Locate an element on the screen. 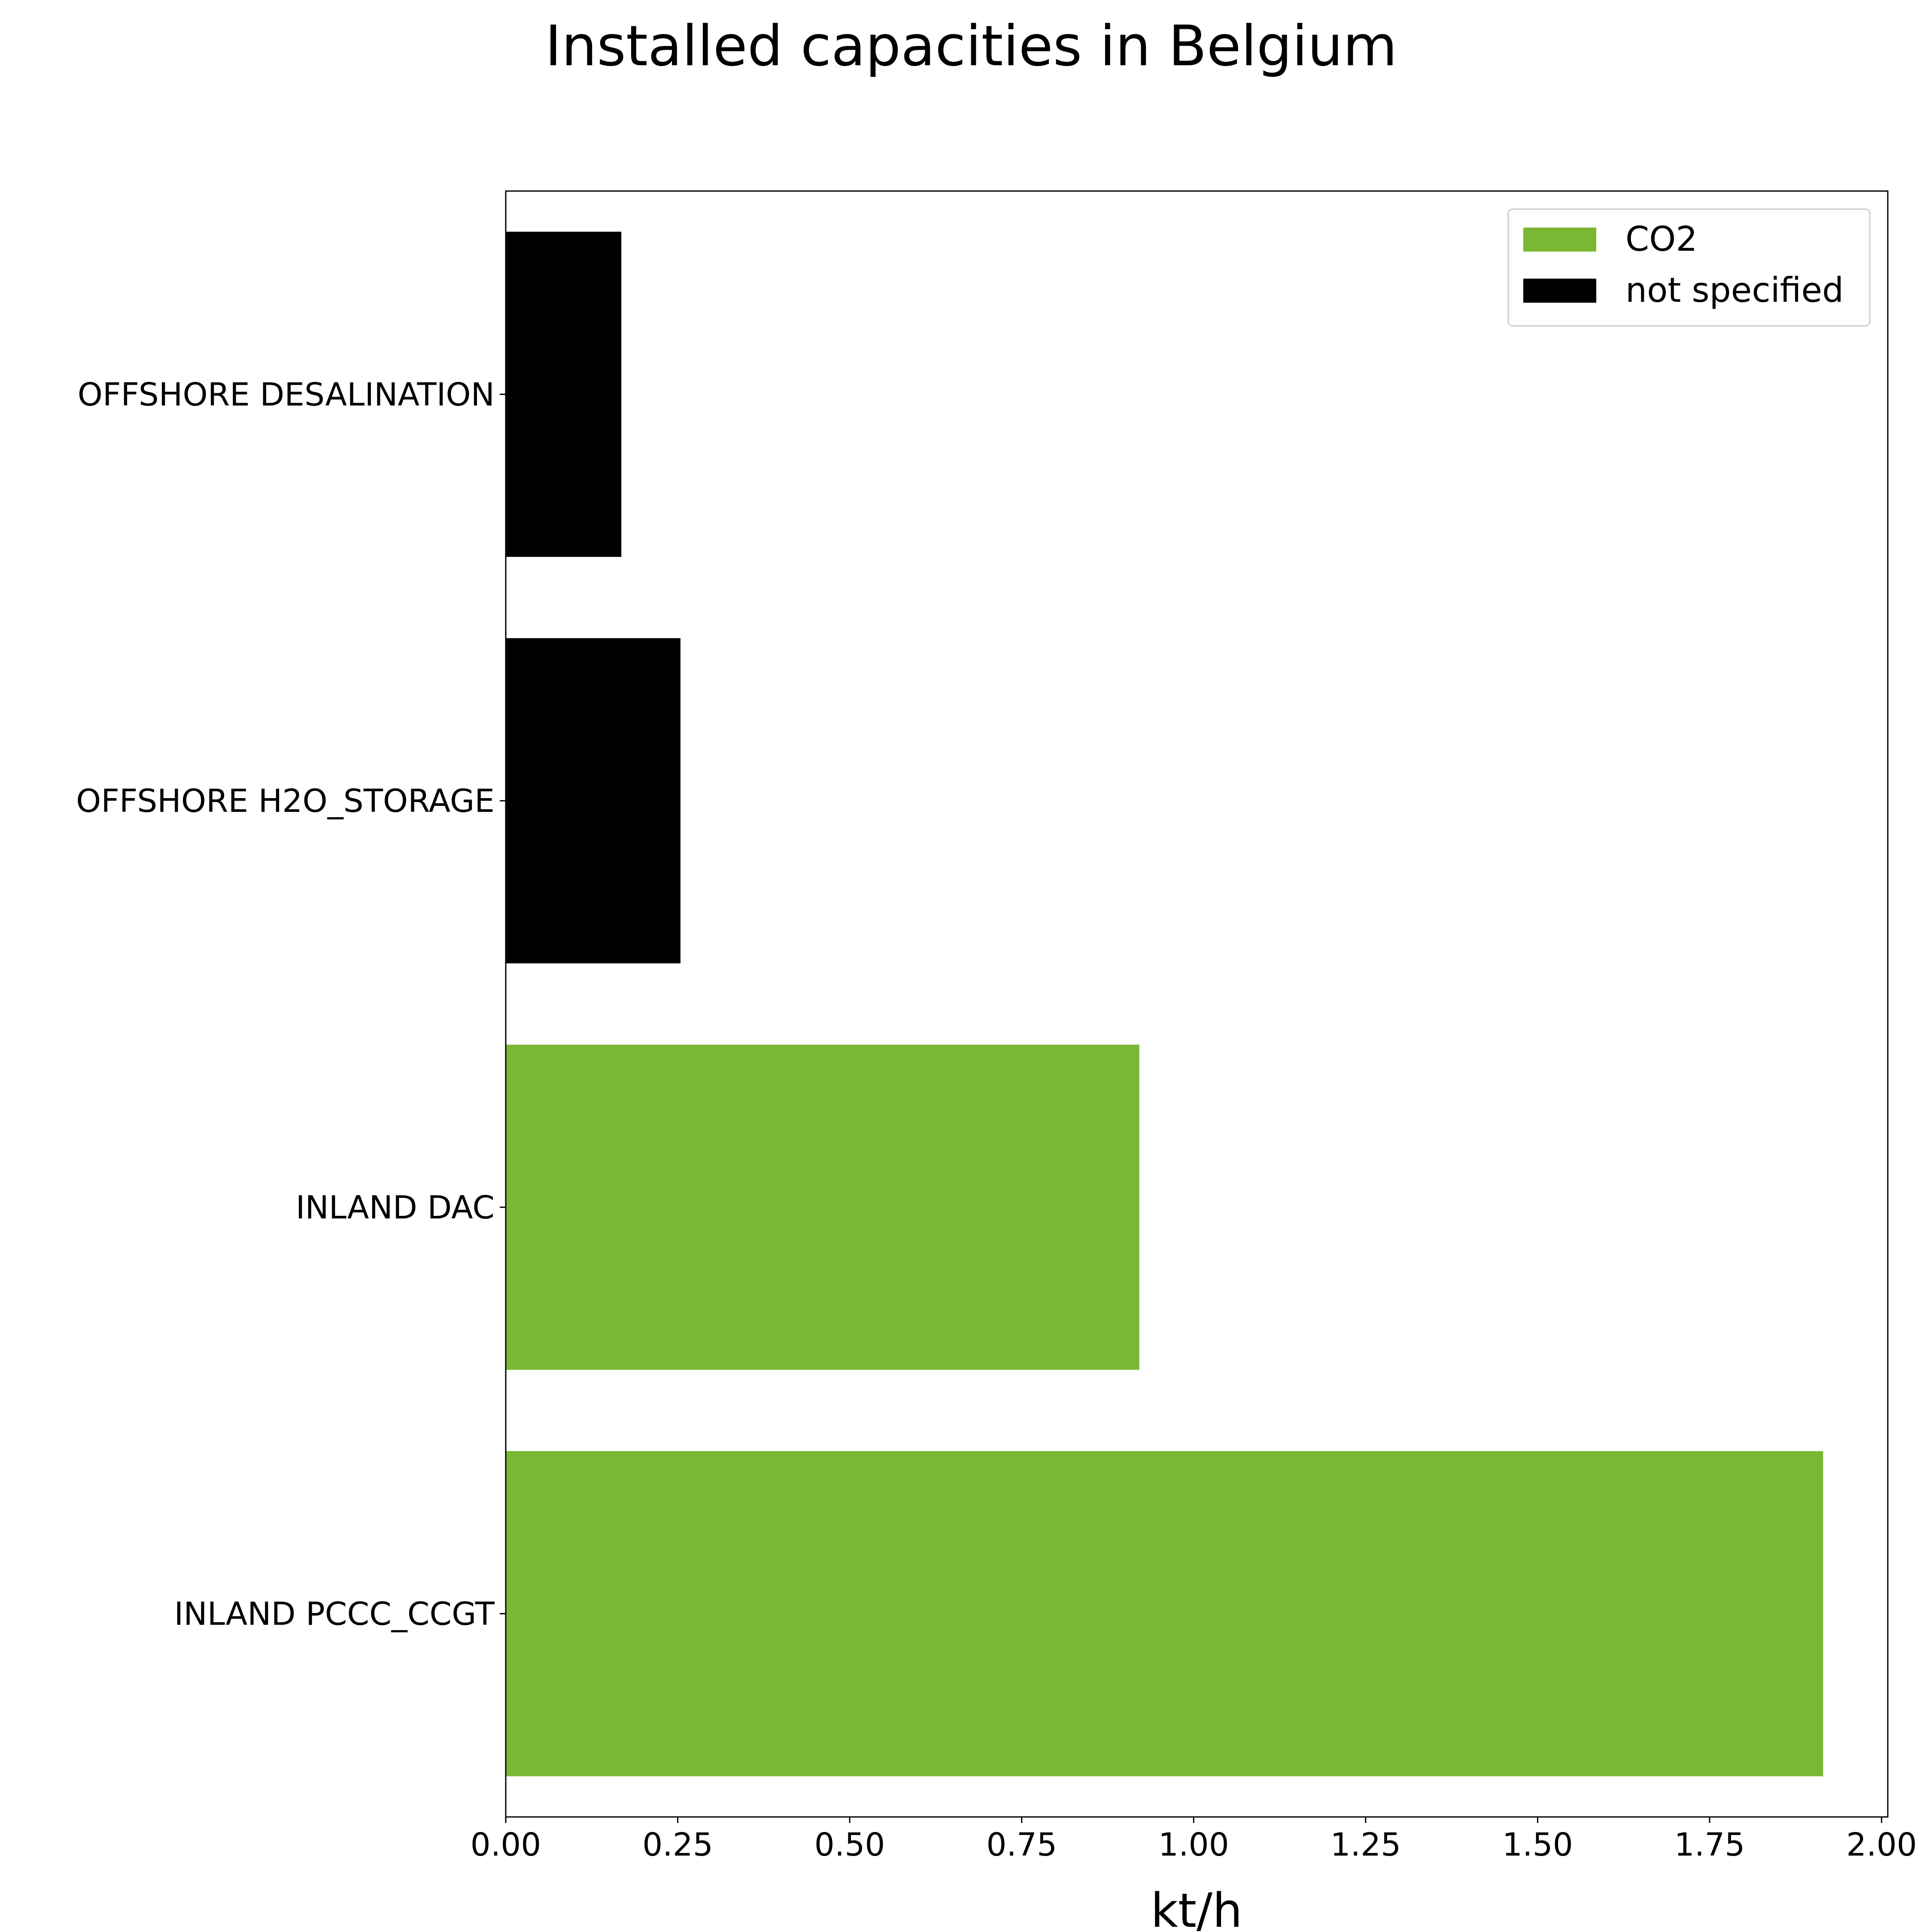  y-tick-label: OFFSHORE H2O_STORAGE is located at coordinates (285, 801).